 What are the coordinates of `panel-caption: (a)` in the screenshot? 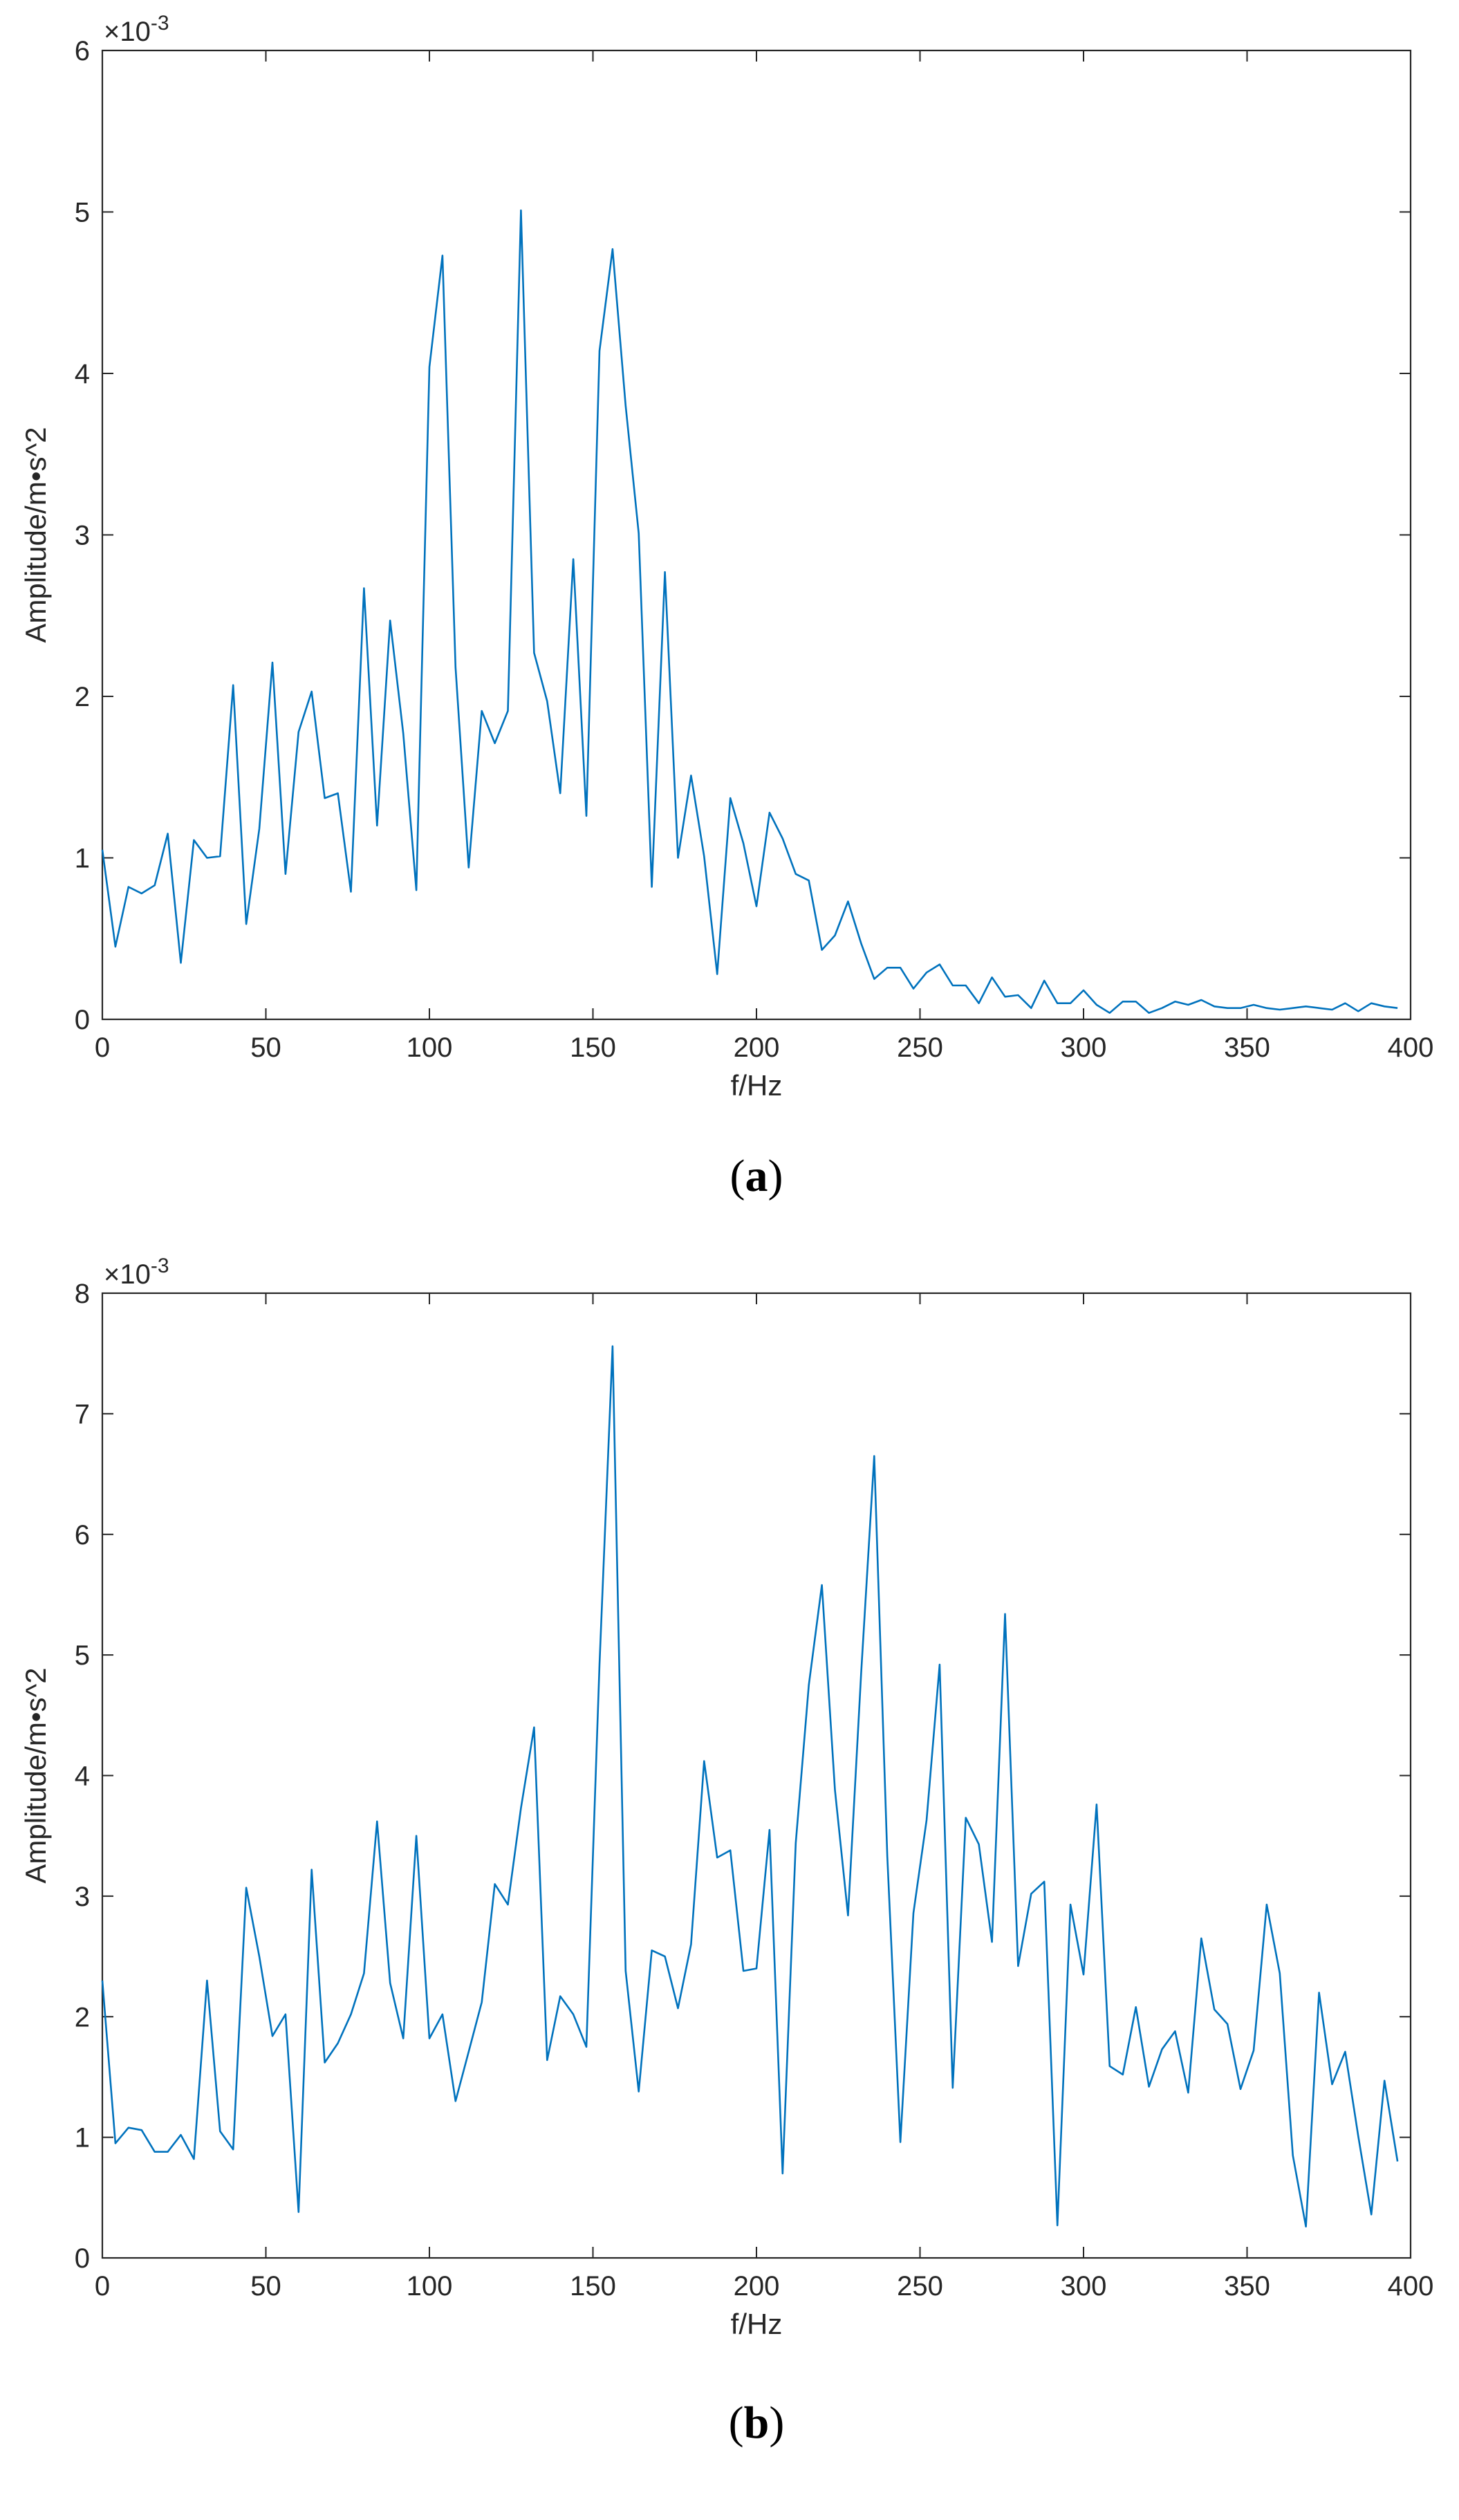 It's located at (756, 1176).